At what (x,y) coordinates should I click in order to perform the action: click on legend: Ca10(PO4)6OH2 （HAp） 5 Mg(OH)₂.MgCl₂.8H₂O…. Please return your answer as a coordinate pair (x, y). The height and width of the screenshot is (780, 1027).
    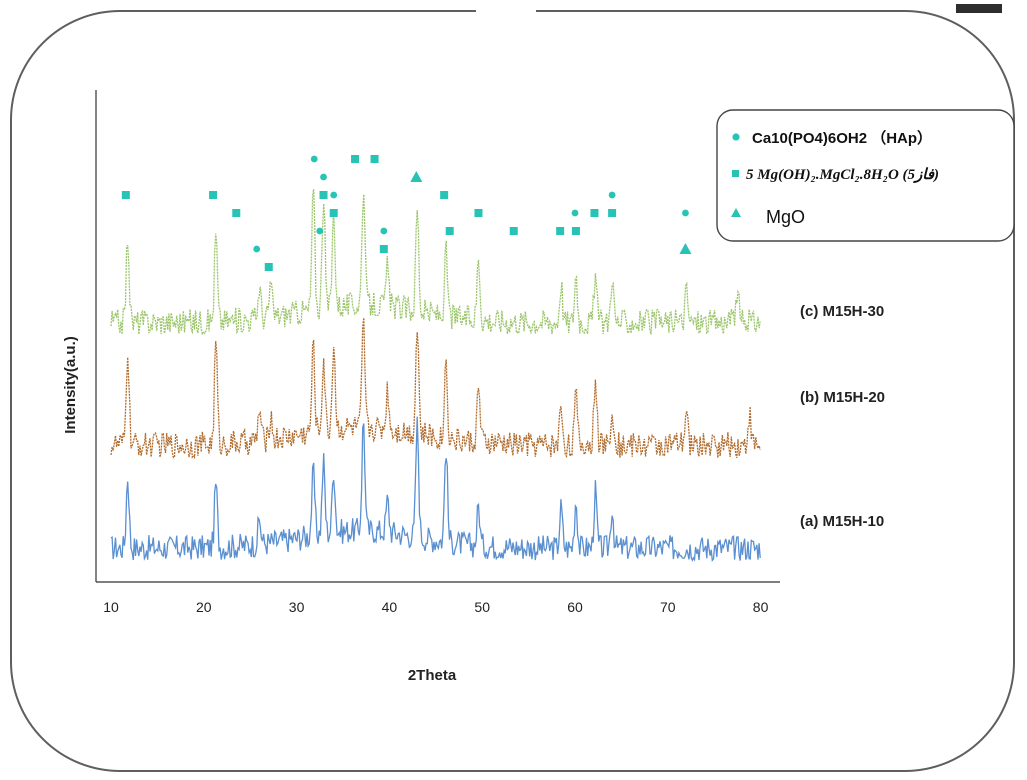
    Looking at the image, I should click on (865, 175).